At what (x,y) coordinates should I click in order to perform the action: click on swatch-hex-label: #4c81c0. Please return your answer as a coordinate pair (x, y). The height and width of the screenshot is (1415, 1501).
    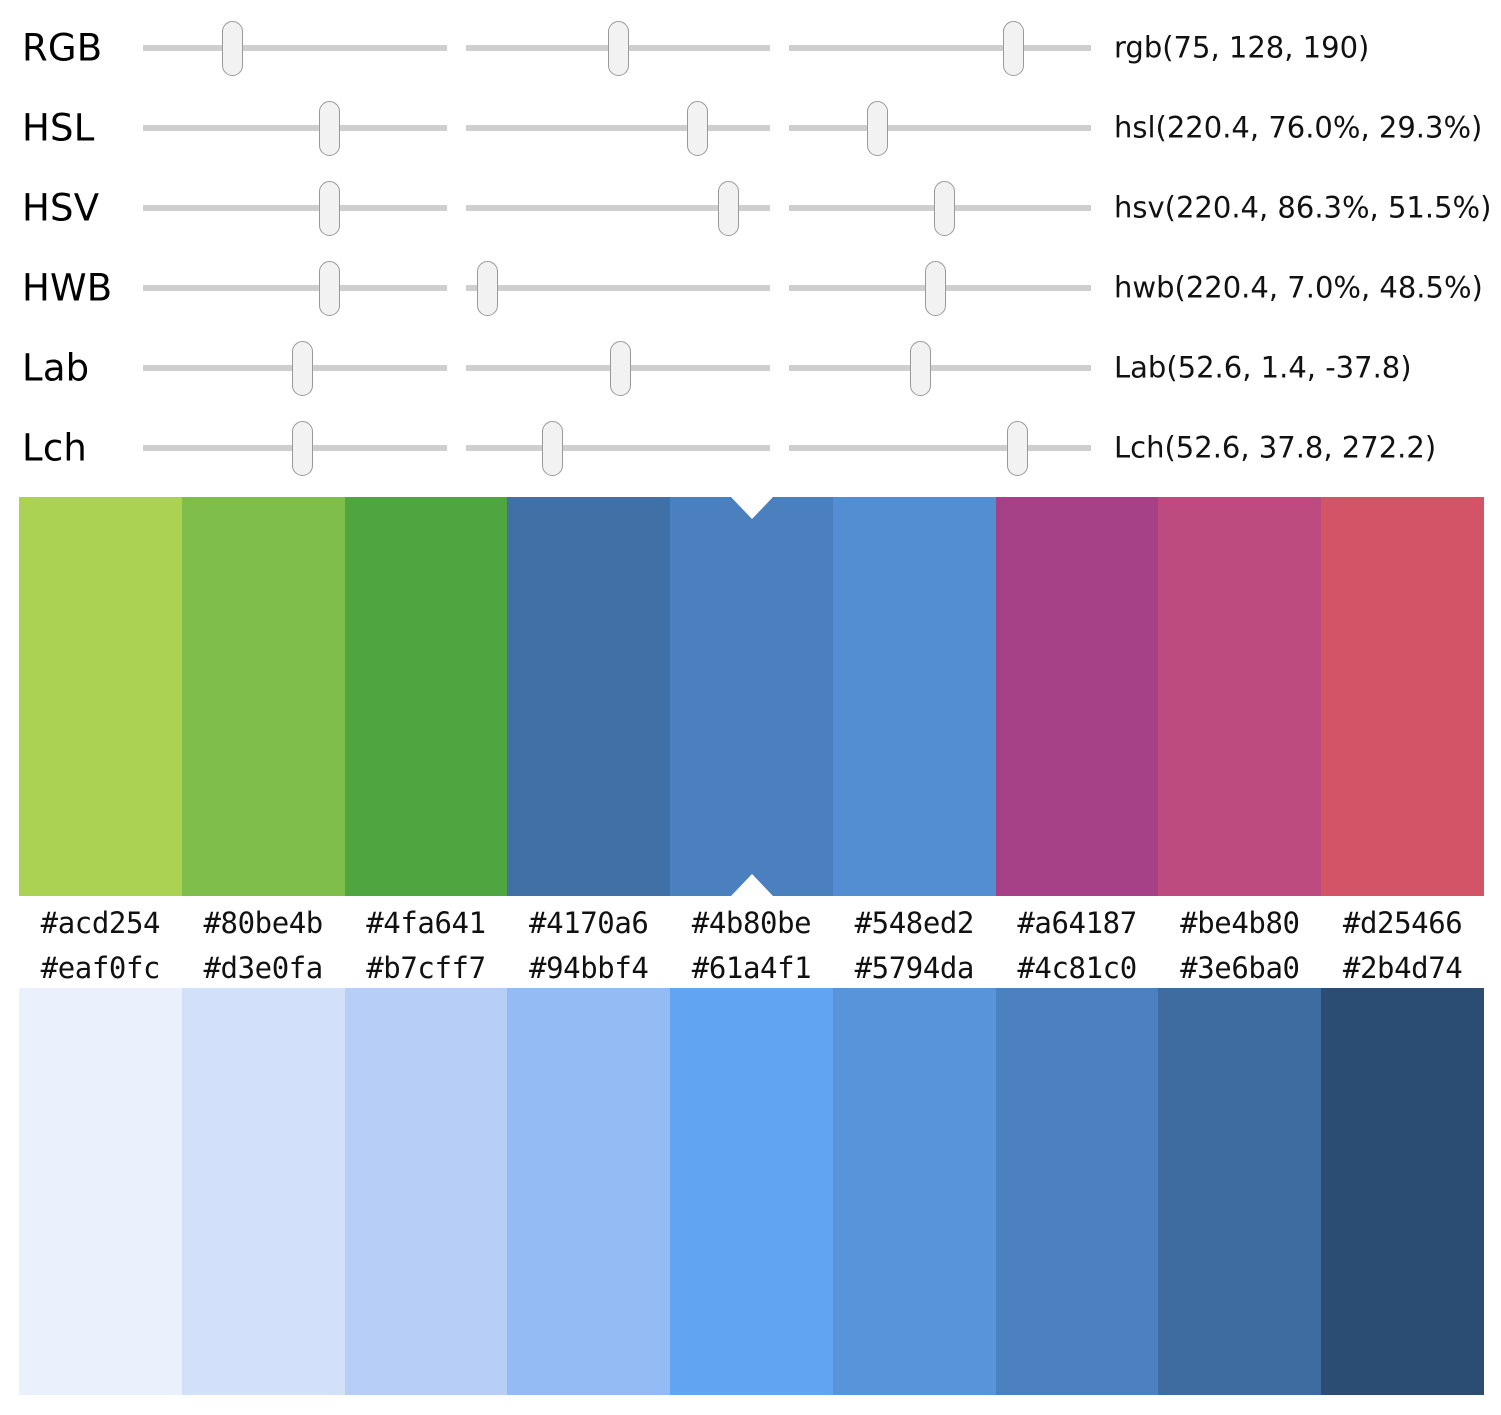
    Looking at the image, I should click on (1077, 968).